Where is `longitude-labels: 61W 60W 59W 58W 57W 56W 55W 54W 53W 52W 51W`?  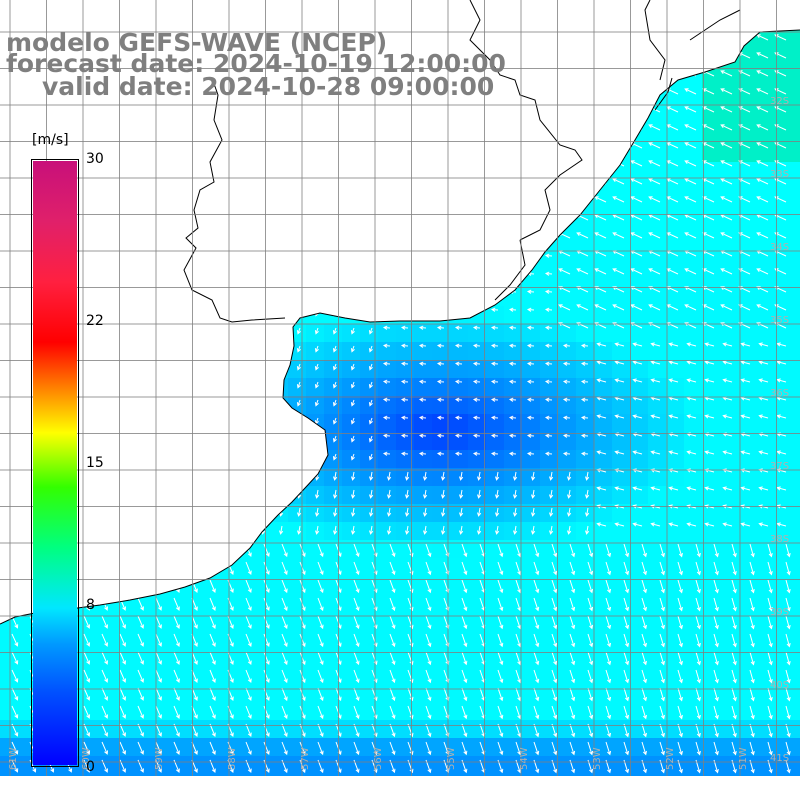
longitude-labels: 61W 60W 59W 58W 57W 56W 55W 54W 53W 52W 51W is located at coordinates (378, 758).